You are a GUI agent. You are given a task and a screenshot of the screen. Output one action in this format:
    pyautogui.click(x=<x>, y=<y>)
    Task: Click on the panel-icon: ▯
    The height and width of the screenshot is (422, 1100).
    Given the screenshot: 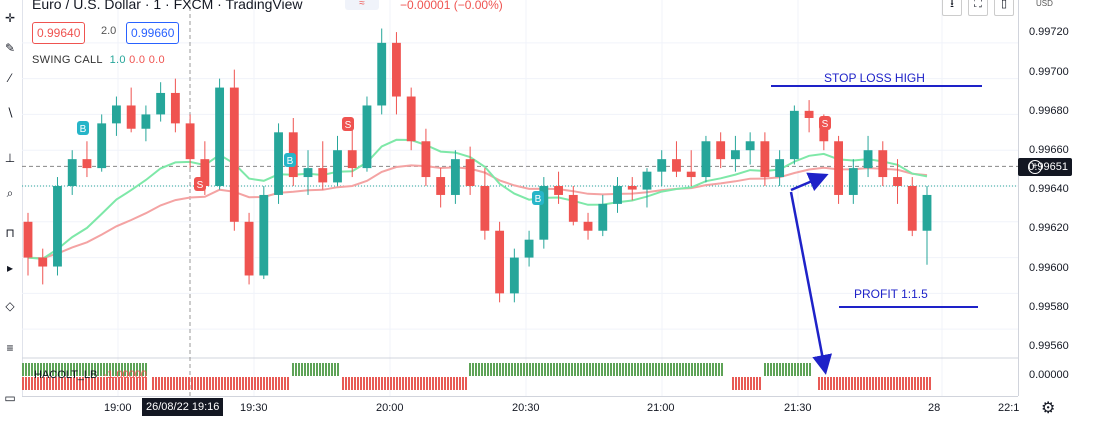 What is the action you would take?
    pyautogui.click(x=1004, y=8)
    